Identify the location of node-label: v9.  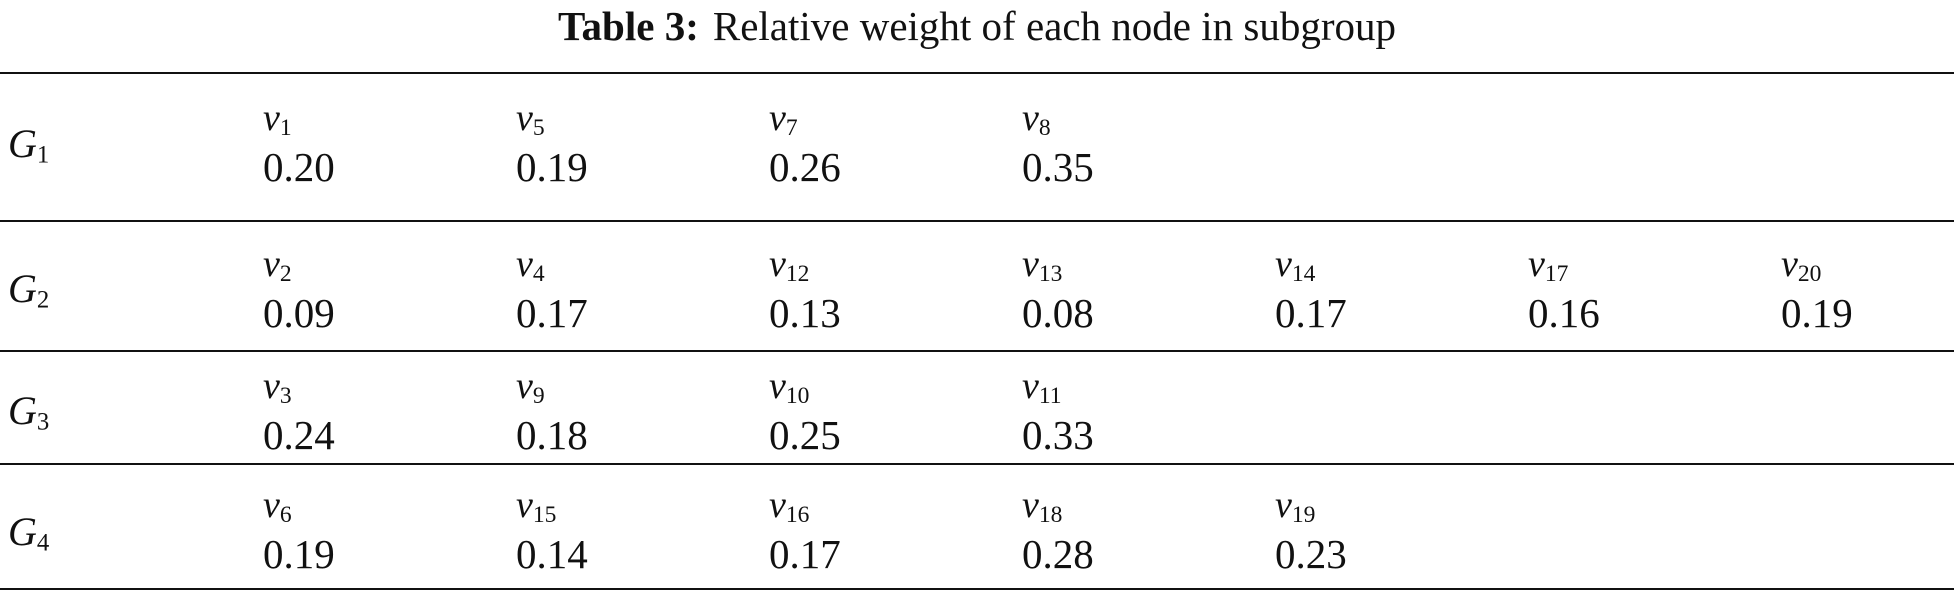
(636, 387).